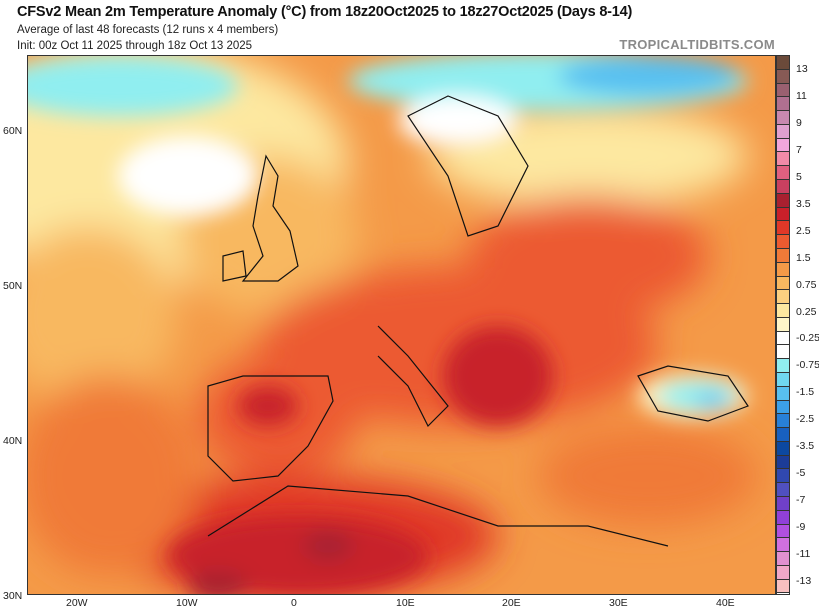 The height and width of the screenshot is (610, 819). I want to click on colorbar-label: -1.5, so click(805, 392).